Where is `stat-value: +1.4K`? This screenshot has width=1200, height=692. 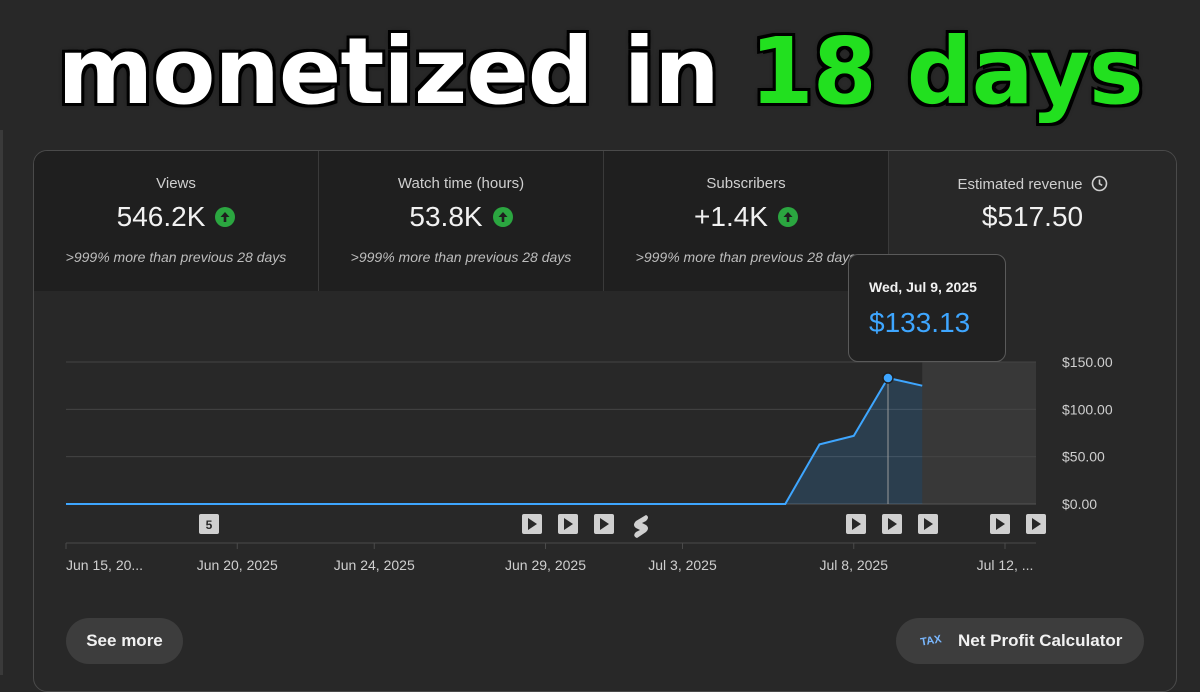 stat-value: +1.4K is located at coordinates (731, 216).